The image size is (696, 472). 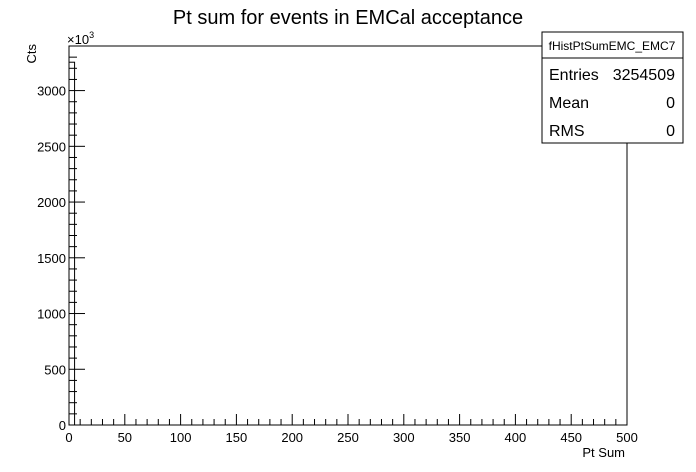 I want to click on x-axis: 0 50 100 150 200 250 300 350 400 450 500, so click(x=351, y=429).